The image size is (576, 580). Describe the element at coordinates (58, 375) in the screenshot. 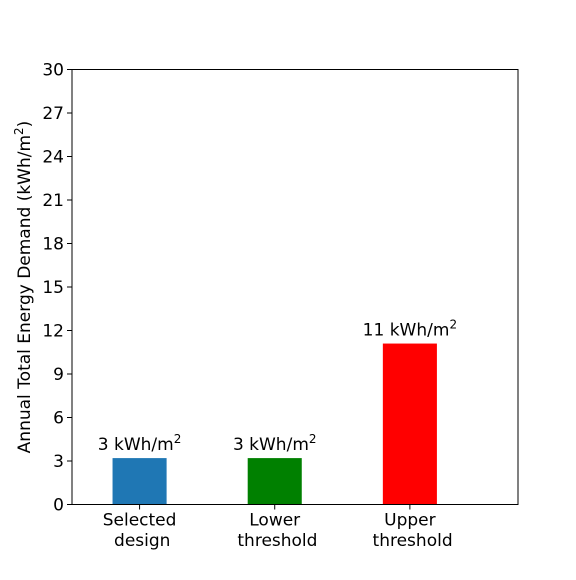

I see `y-tick-label: 9` at that location.